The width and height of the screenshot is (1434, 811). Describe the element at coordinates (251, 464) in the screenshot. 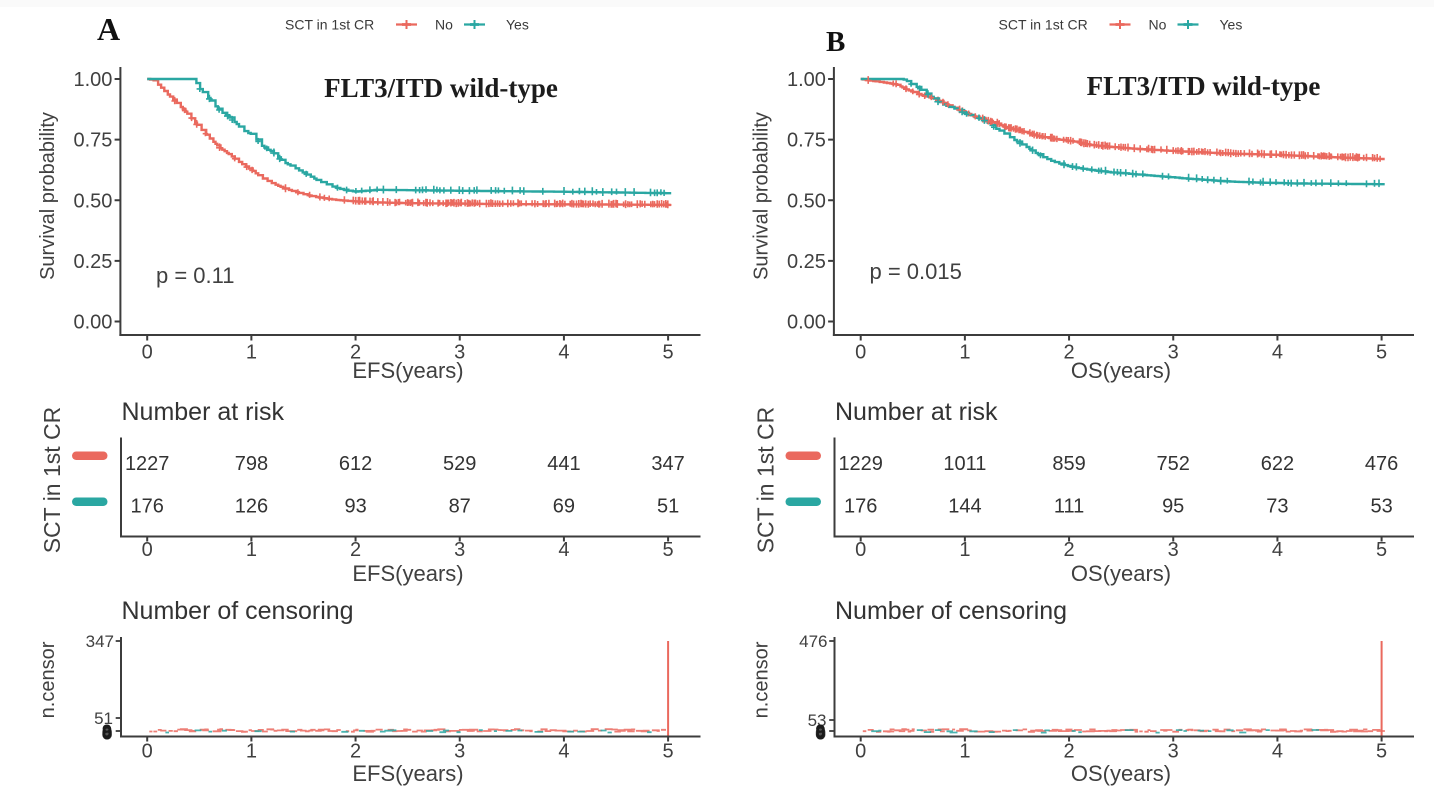

I see `svg-text: 798` at that location.